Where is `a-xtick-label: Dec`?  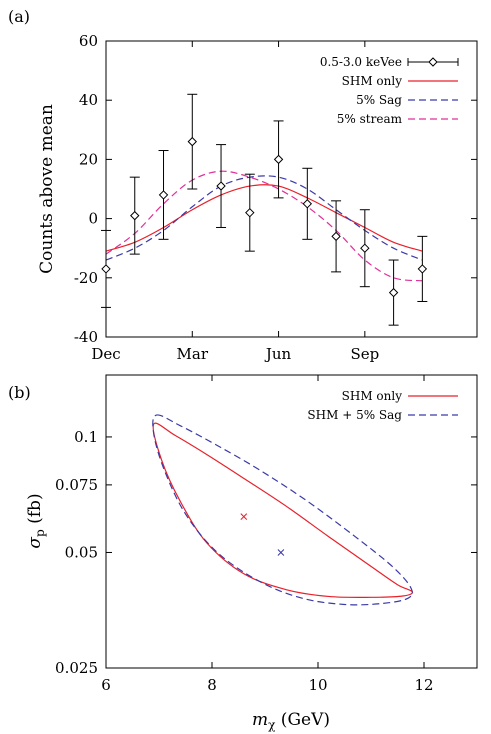 a-xtick-label: Dec is located at coordinates (105, 354).